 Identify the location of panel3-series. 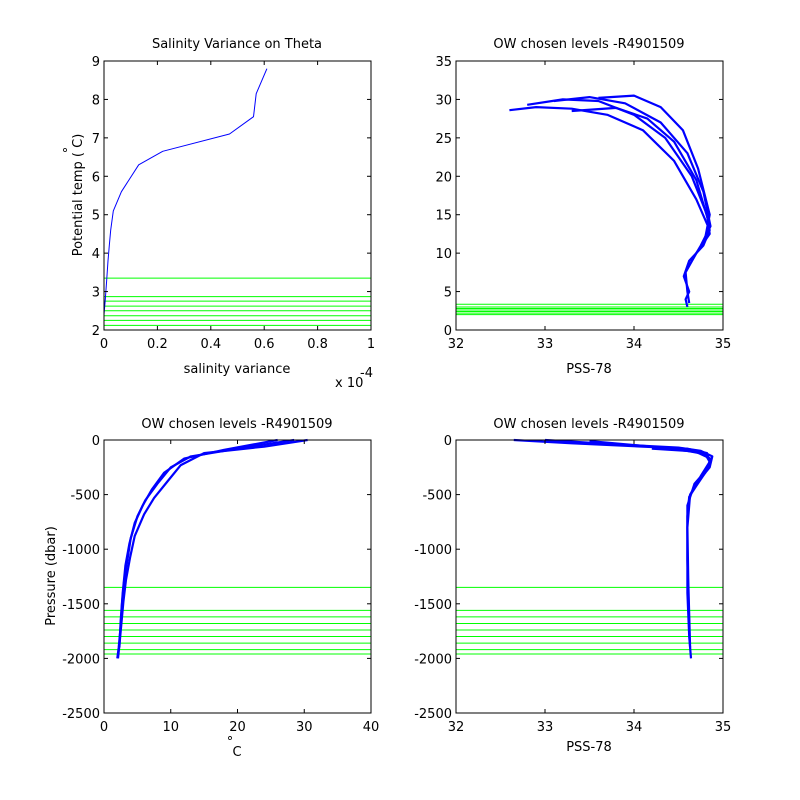
(212, 548).